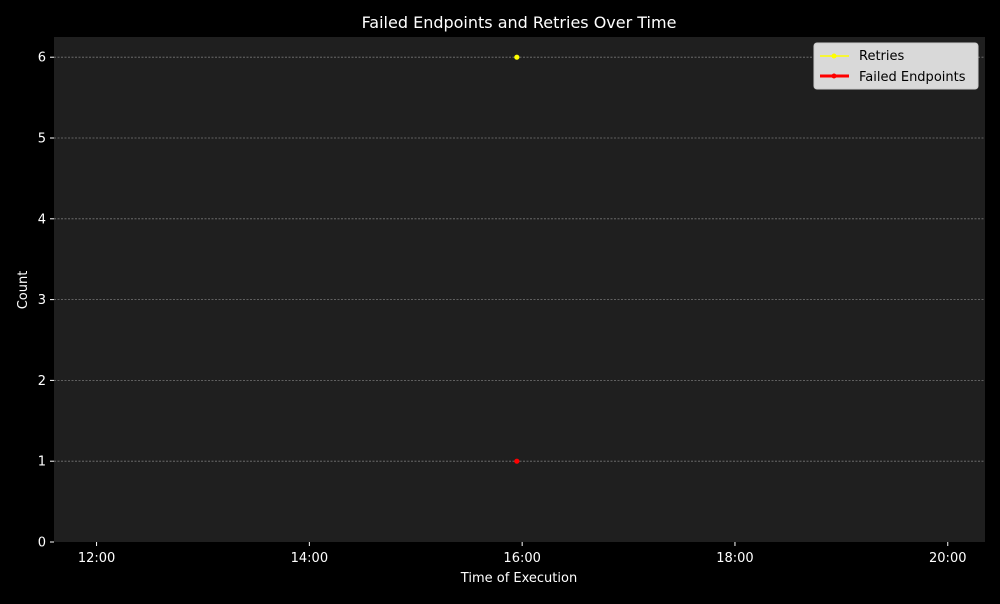 Image resolution: width=1000 pixels, height=604 pixels. I want to click on x-tick-label: 16:00, so click(521, 558).